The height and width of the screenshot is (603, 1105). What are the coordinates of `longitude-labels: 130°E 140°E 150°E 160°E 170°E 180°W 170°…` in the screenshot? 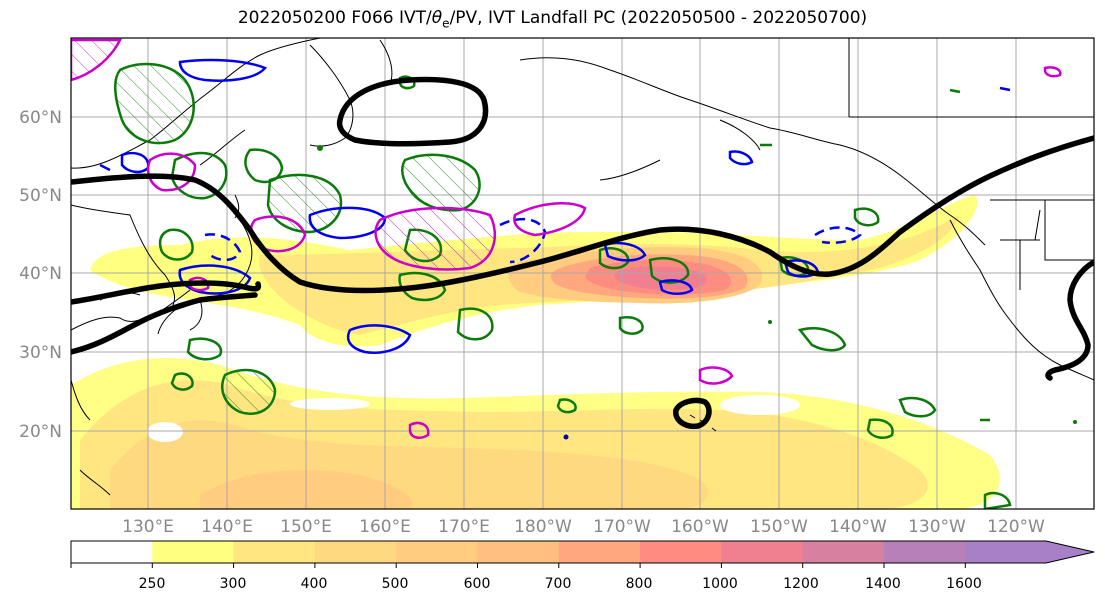 It's located at (583, 527).